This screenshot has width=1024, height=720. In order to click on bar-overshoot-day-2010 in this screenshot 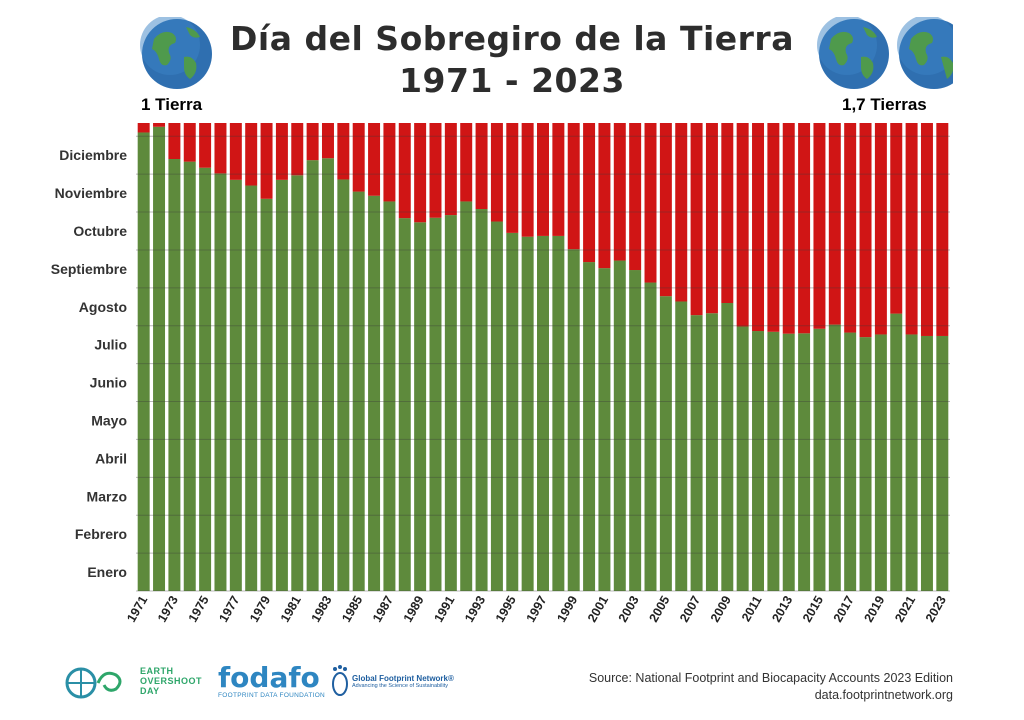, I will do `click(742, 458)`.